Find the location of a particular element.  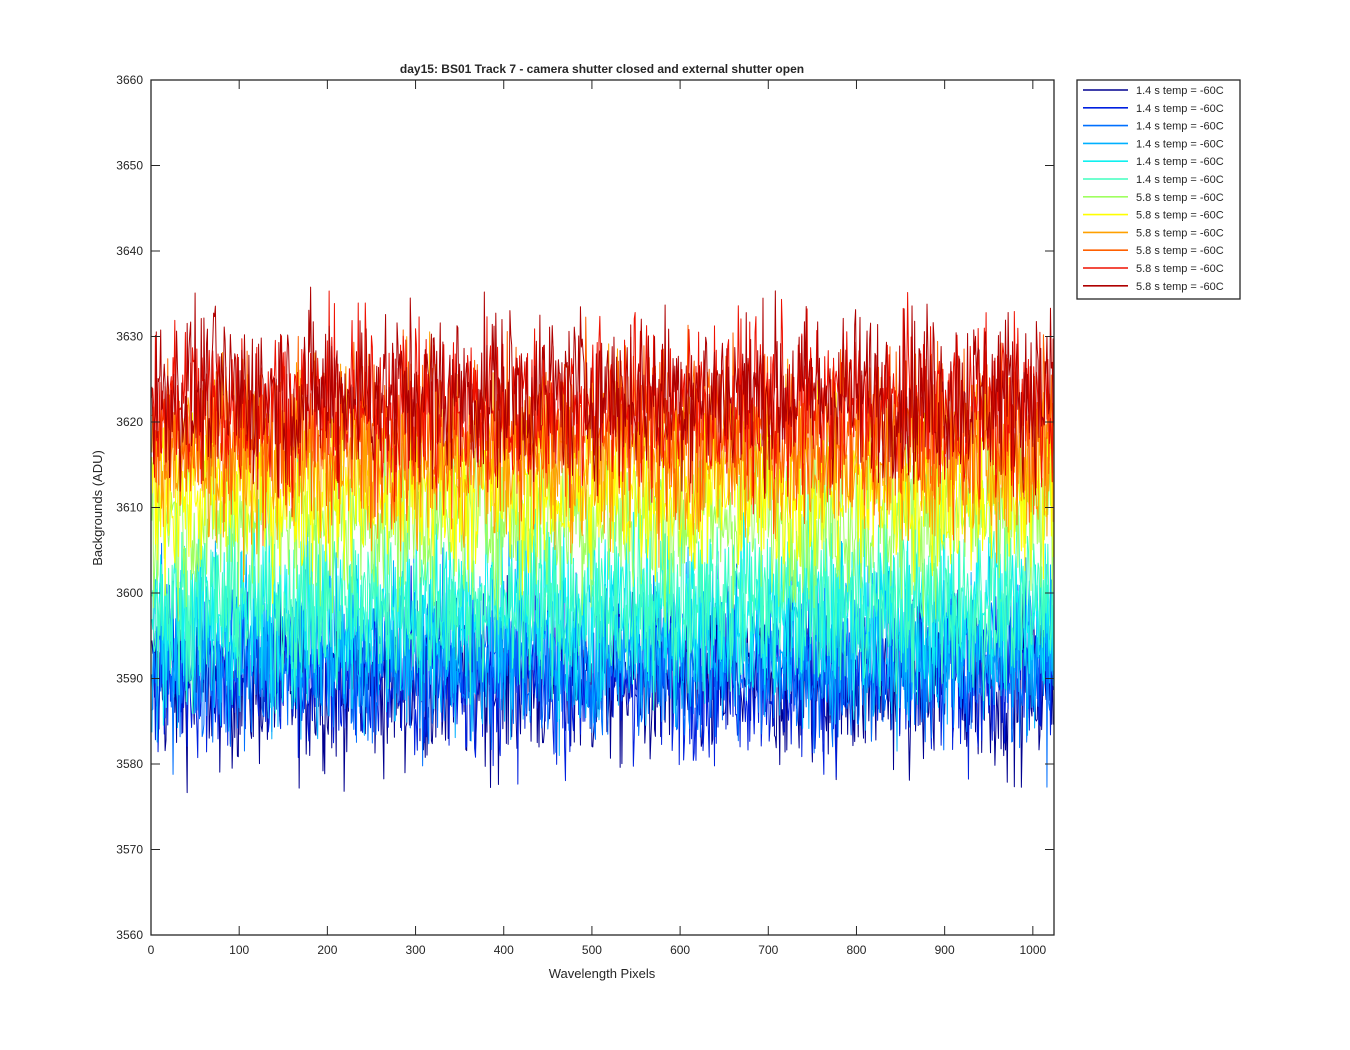

y-tick-label: 3610 is located at coordinates (129, 508).